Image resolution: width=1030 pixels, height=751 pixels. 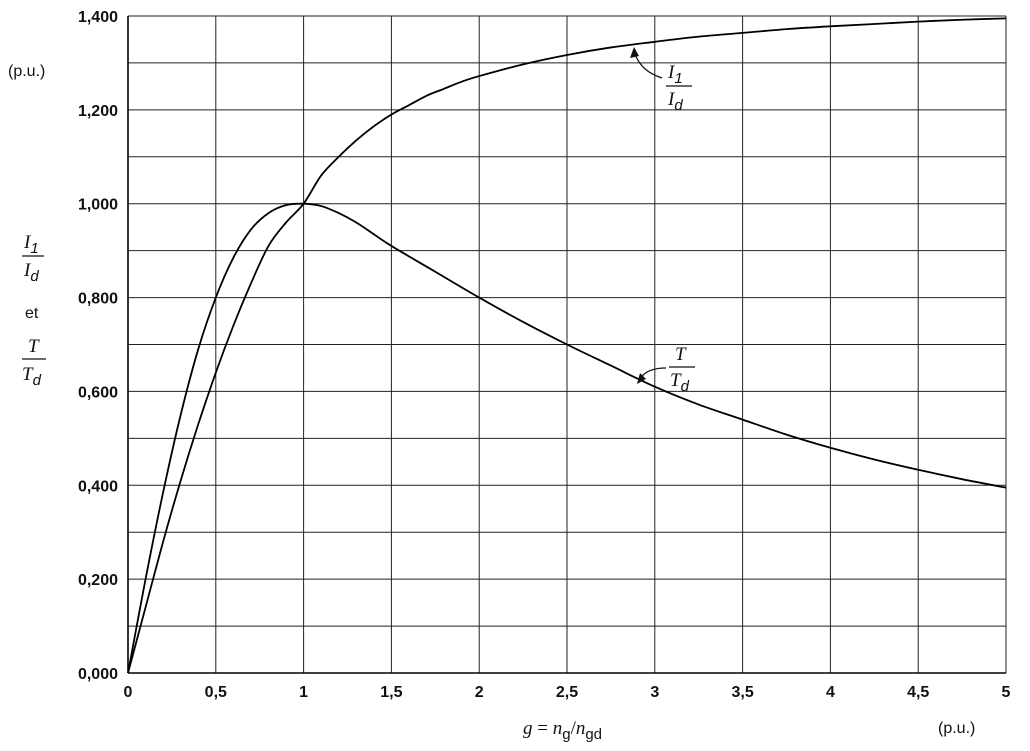 What do you see at coordinates (634, 52) in the screenshot?
I see `current-label-arrowhead` at bounding box center [634, 52].